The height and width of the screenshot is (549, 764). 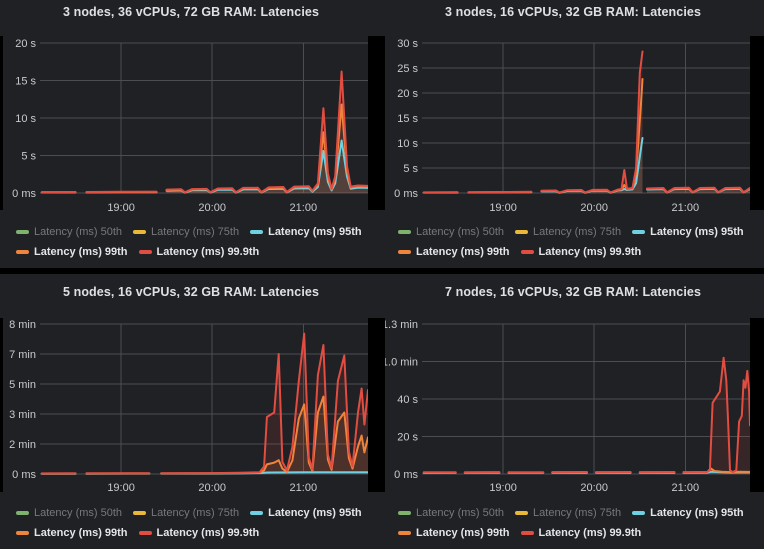 What do you see at coordinates (573, 12) in the screenshot?
I see `panel-title: 3 nodes, 16 vCPUs, 32 GB RAM: Latencies` at bounding box center [573, 12].